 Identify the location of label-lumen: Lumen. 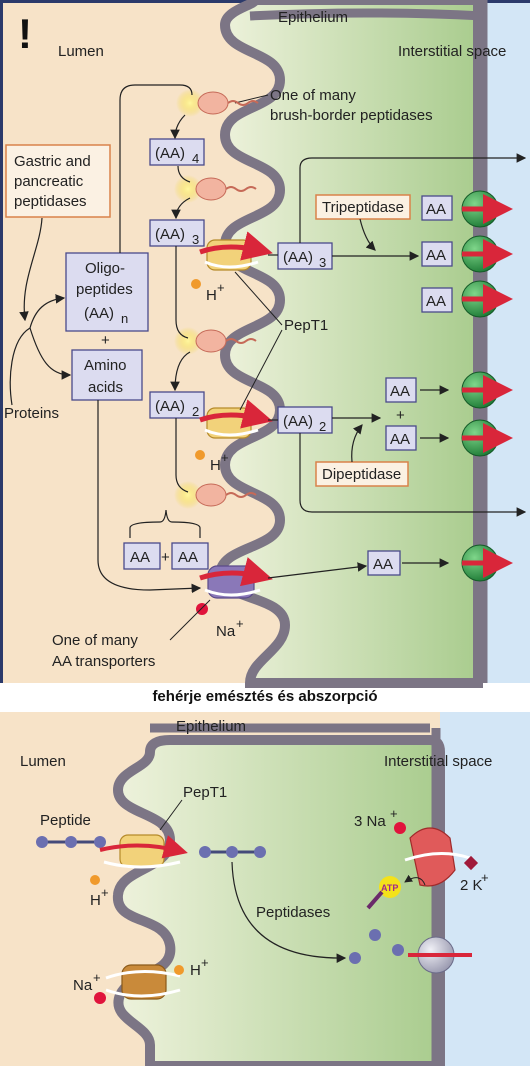
(81, 51).